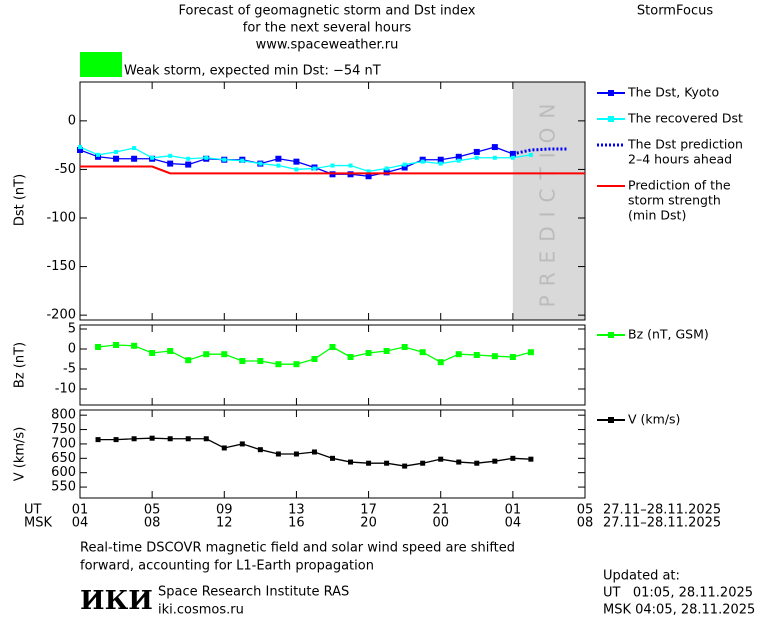 The width and height of the screenshot is (760, 620). What do you see at coordinates (63, 415) in the screenshot?
I see `y-tick-label: 800` at bounding box center [63, 415].